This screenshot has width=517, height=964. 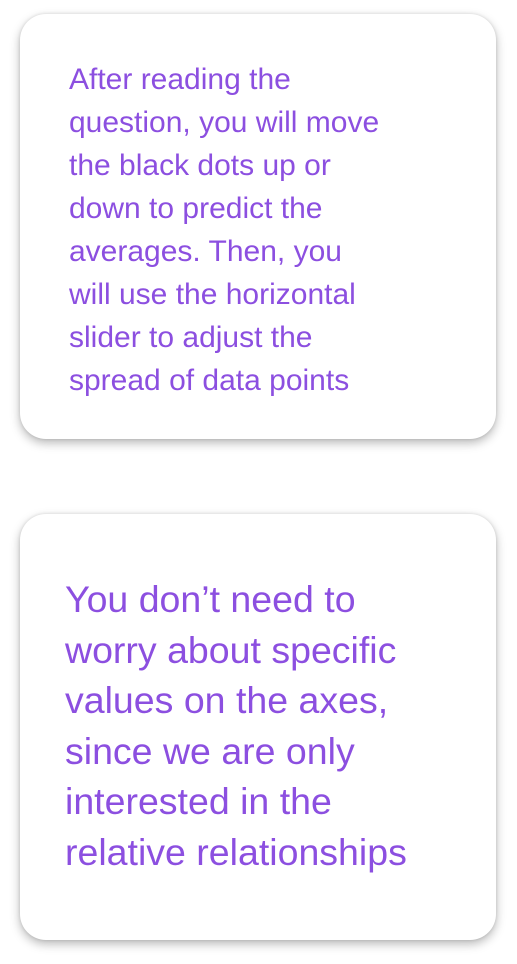 What do you see at coordinates (196, 208) in the screenshot?
I see `text-line: down to predict the` at bounding box center [196, 208].